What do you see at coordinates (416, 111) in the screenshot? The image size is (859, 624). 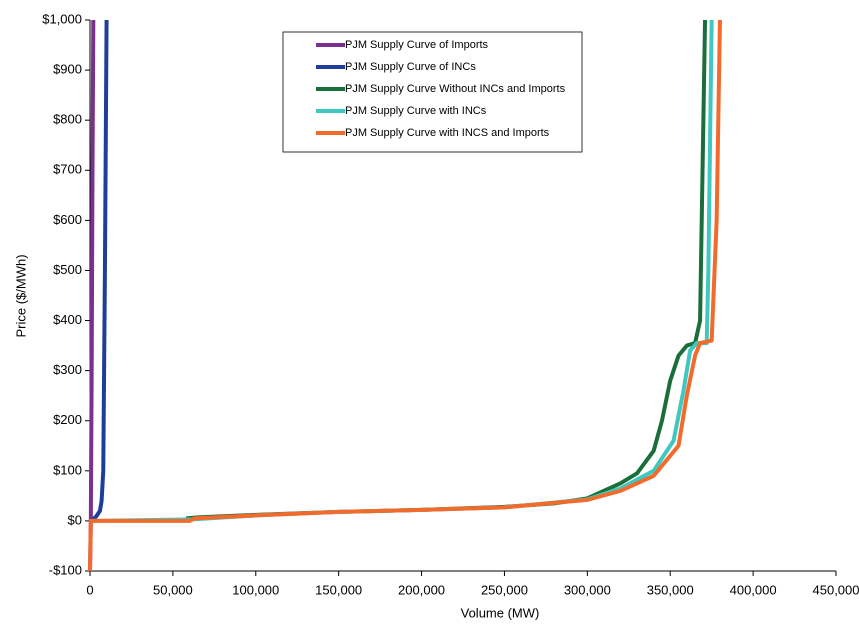 I see `legend-label: PJM Supply Curve with INCs` at bounding box center [416, 111].